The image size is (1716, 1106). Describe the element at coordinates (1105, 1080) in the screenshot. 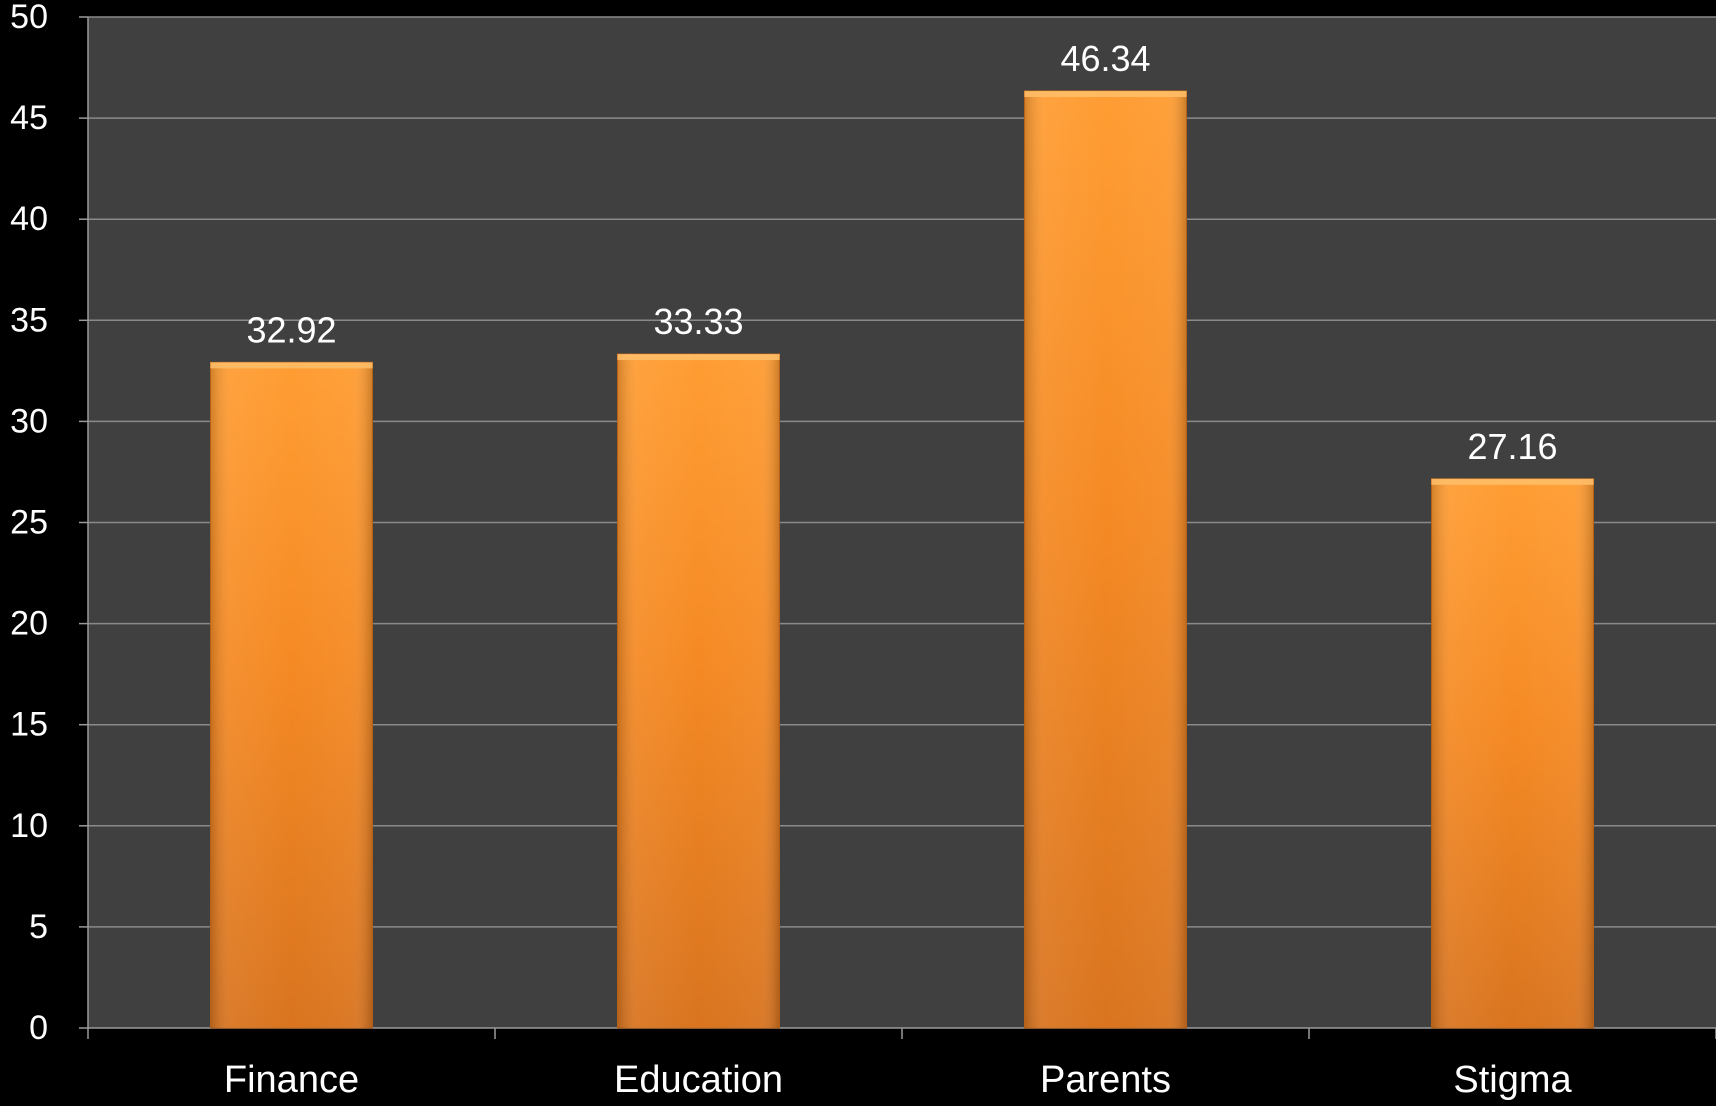

I see `x-category-label: Parents` at that location.